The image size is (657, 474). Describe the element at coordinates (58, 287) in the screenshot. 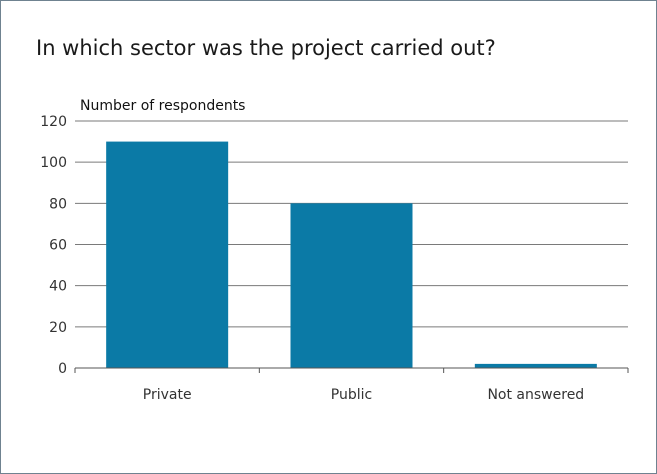

I see `y-tick-label: 40` at that location.